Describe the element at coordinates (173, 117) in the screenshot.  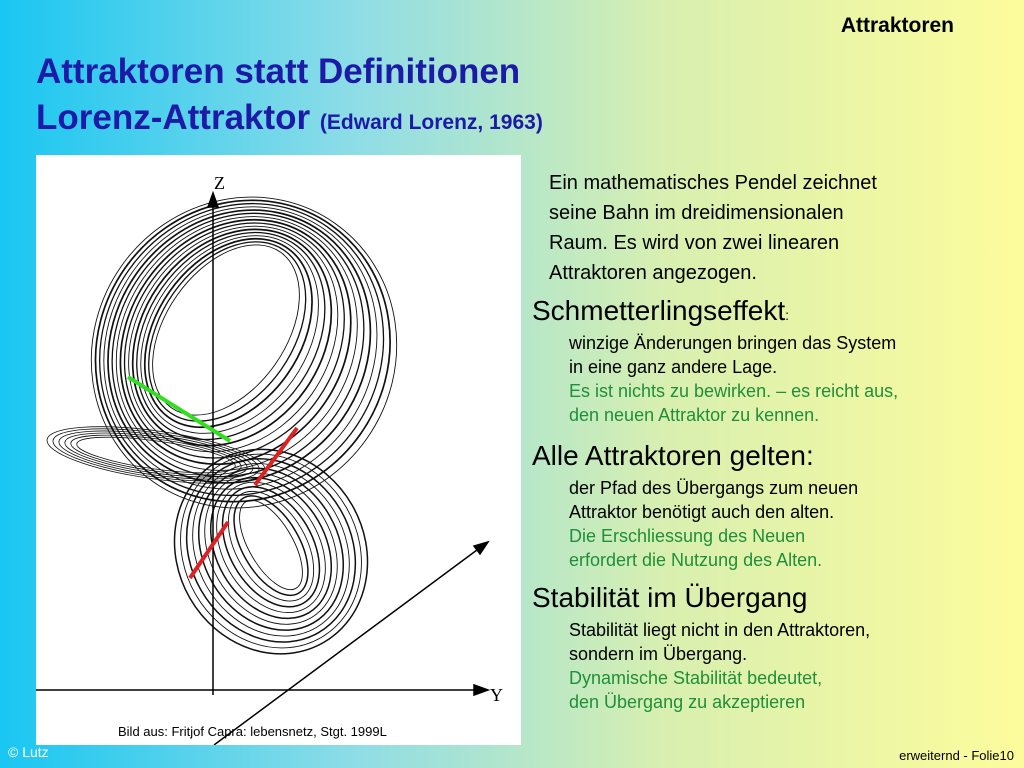
I see `title-text: Lorenz-Attraktor` at that location.